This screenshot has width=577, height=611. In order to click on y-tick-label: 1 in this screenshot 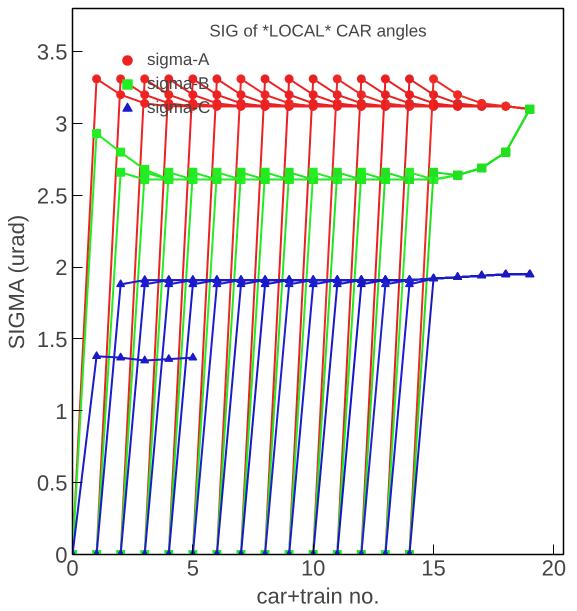, I will do `click(61, 411)`.